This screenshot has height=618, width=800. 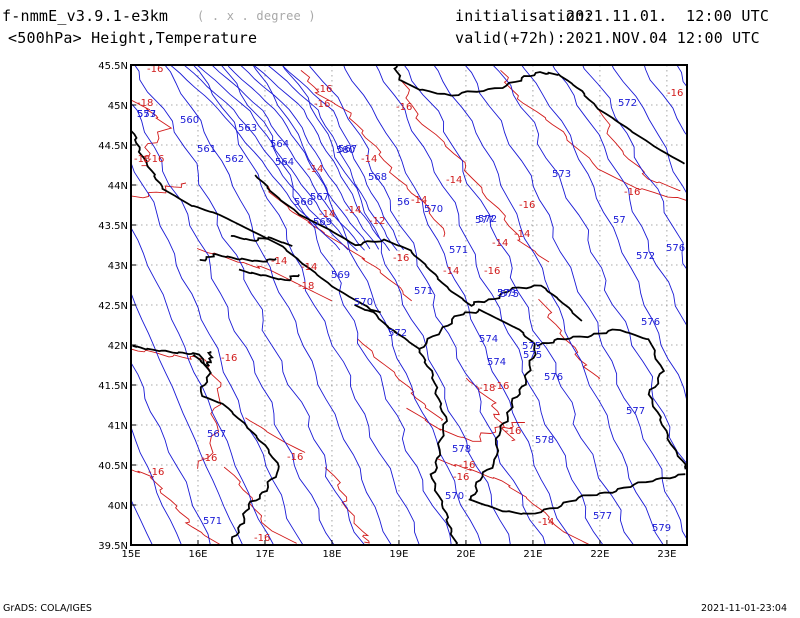 What do you see at coordinates (340, 275) in the screenshot?
I see `height-label: 569` at bounding box center [340, 275].